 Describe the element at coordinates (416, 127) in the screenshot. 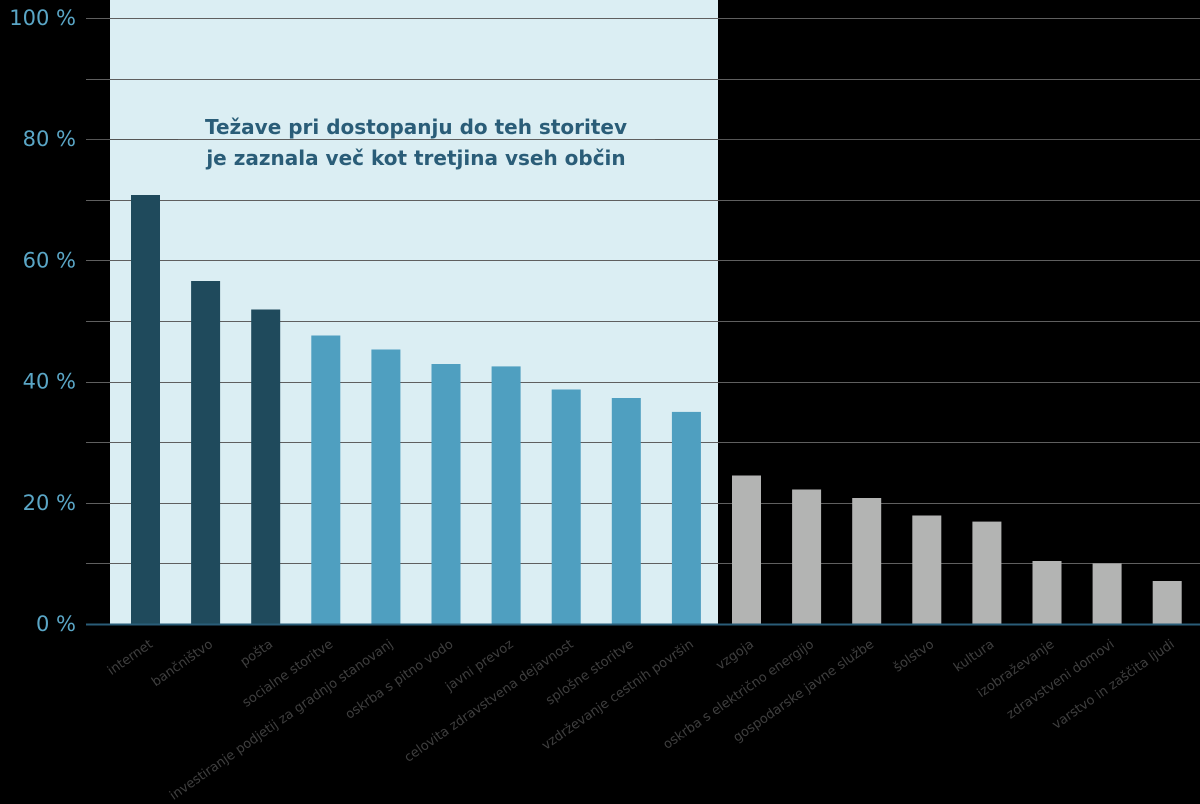

I see `annotation-text-line-1: Težave pri dostopanju do teh storitev` at that location.